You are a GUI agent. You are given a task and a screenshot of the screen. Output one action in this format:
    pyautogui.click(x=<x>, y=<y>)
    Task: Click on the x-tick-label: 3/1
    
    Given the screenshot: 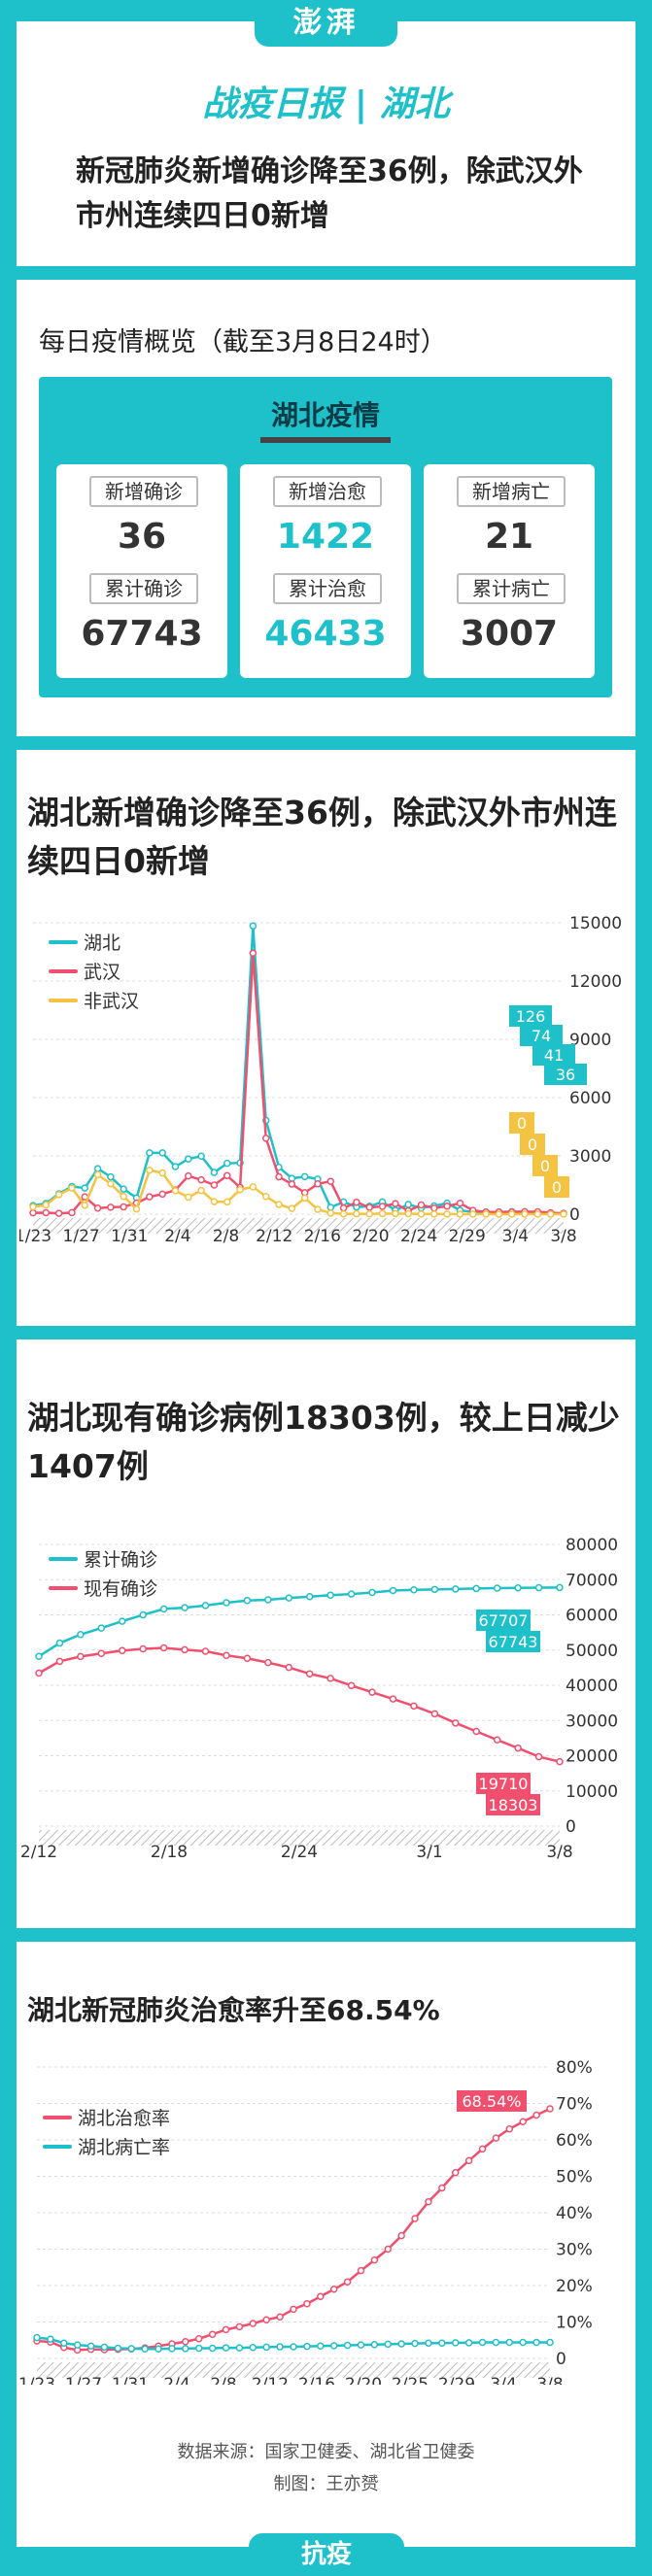 What is the action you would take?
    pyautogui.click(x=429, y=1852)
    